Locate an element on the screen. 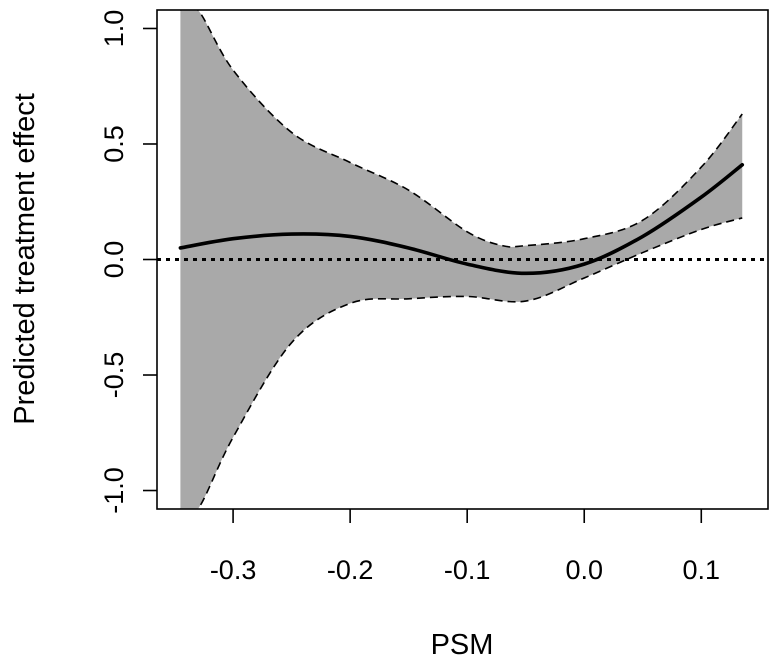 The height and width of the screenshot is (659, 771). x-axis-title: PSM is located at coordinates (462, 644).